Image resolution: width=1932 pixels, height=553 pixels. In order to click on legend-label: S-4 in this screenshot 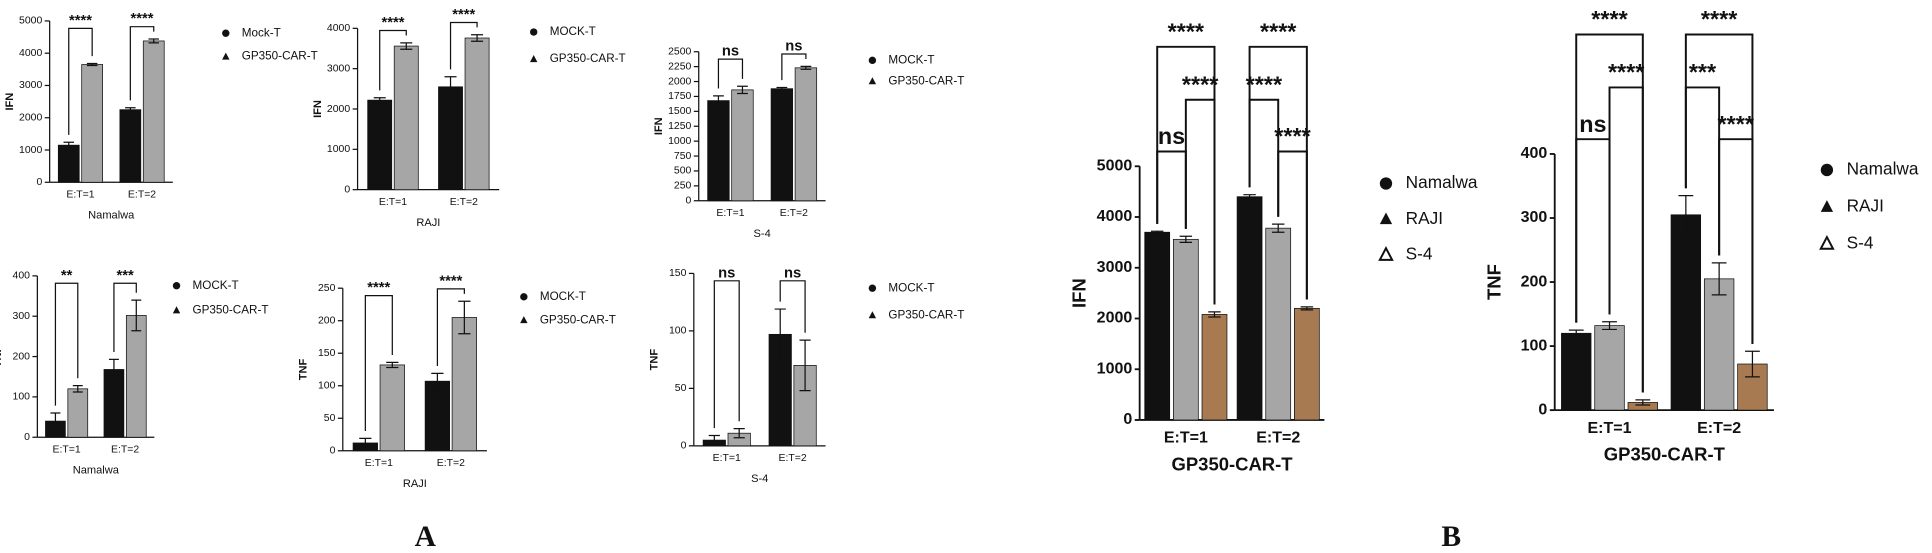, I will do `click(1860, 242)`.